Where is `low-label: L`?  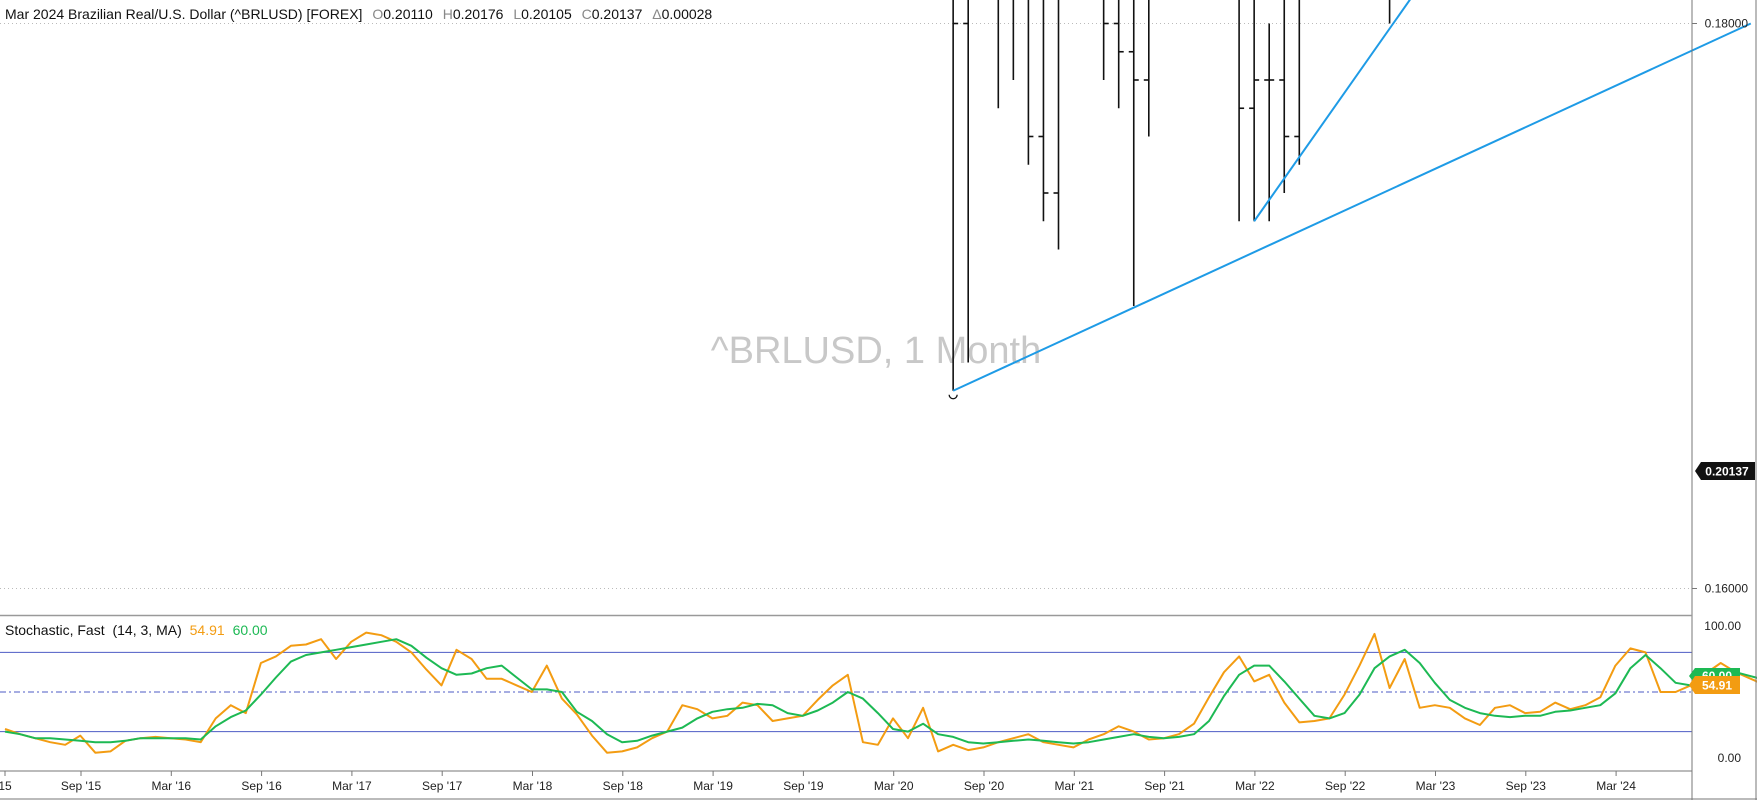 low-label: L is located at coordinates (517, 14).